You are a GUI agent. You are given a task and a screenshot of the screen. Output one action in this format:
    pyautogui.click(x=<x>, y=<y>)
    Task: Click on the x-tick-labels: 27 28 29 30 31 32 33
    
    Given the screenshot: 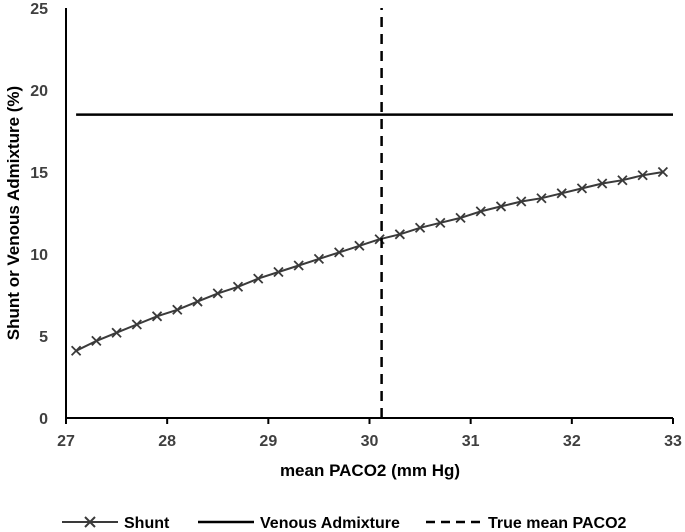 What is the action you would take?
    pyautogui.click(x=369, y=434)
    